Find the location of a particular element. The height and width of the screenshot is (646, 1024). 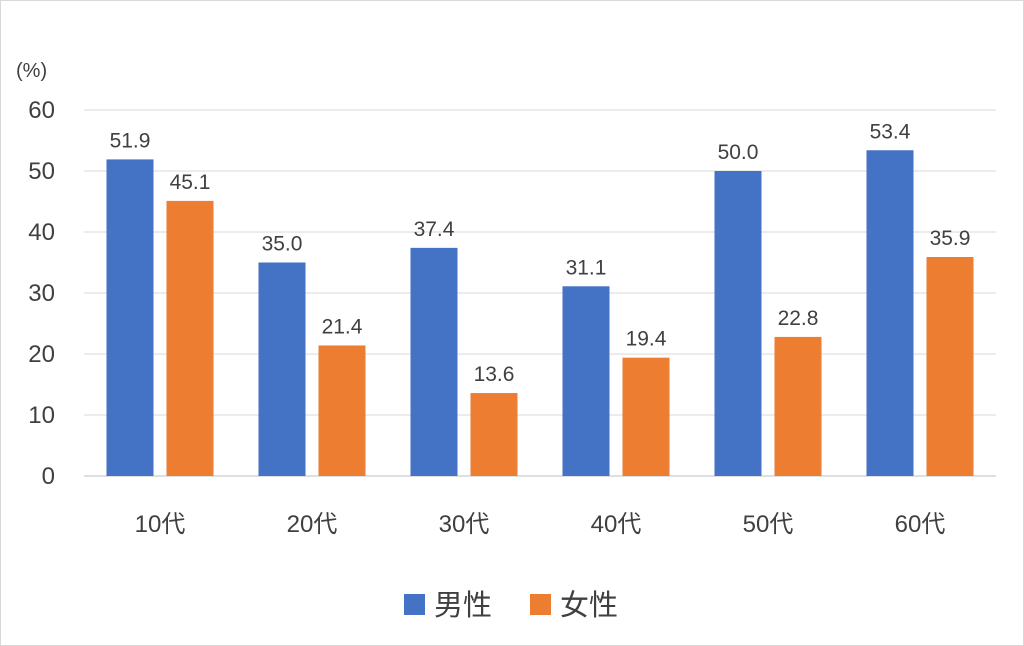

y-tick-label: 50 is located at coordinates (41, 171).